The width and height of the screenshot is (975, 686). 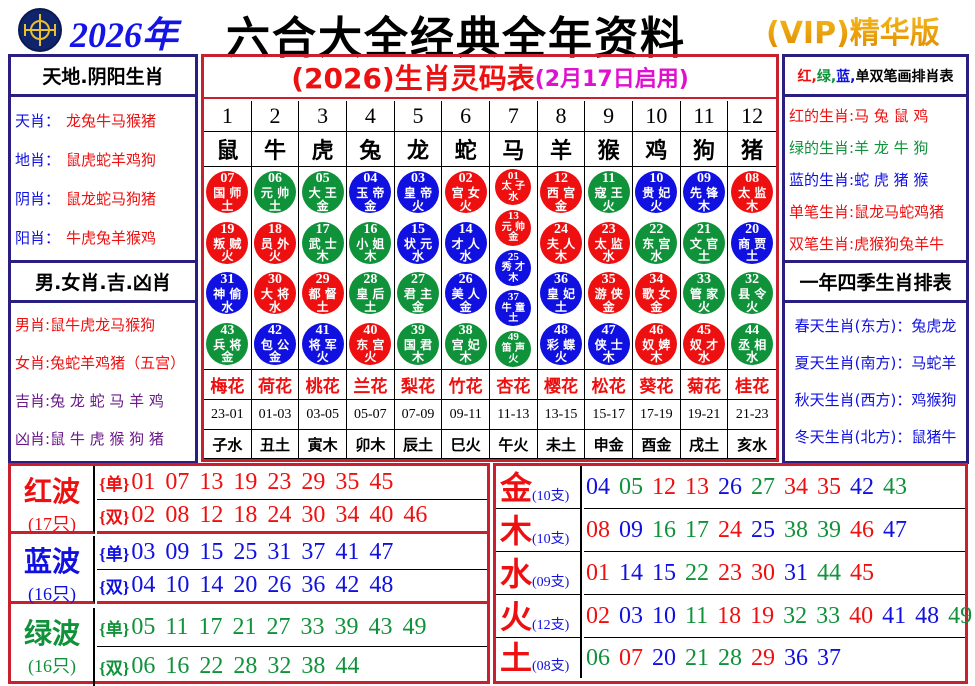 What do you see at coordinates (752, 293) in the screenshot?
I see `number-ball: 32 县 令火` at bounding box center [752, 293].